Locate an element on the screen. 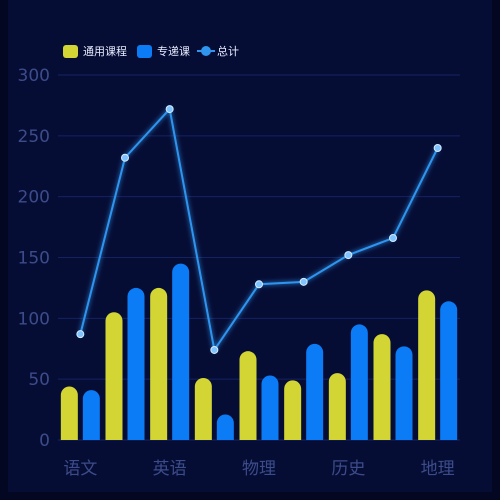  y-tick-label: 0 is located at coordinates (44, 441).